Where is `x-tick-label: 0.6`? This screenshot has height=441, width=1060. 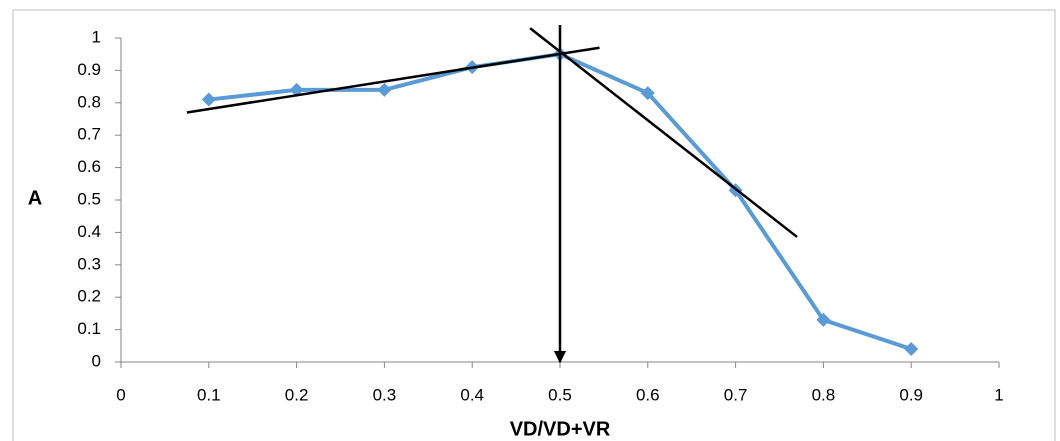 x-tick-label: 0.6 is located at coordinates (648, 394).